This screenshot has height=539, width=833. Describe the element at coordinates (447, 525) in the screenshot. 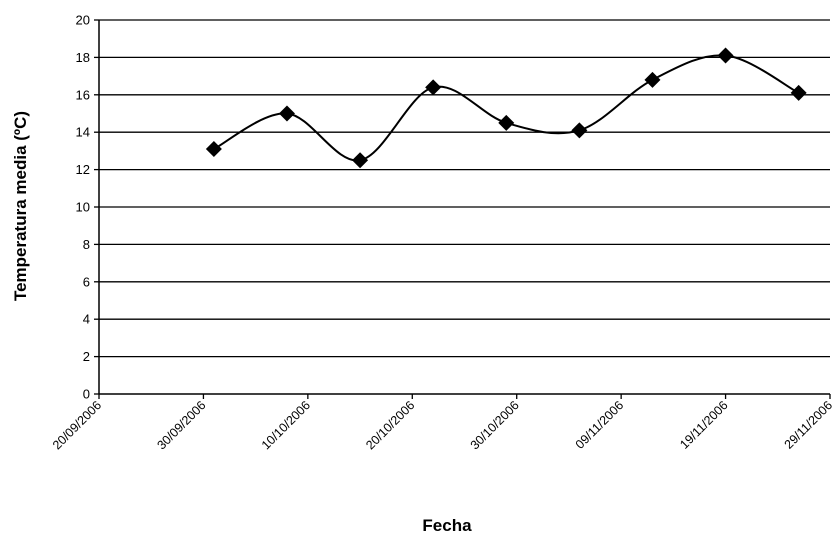

I see `x-axis-title: Fecha` at that location.